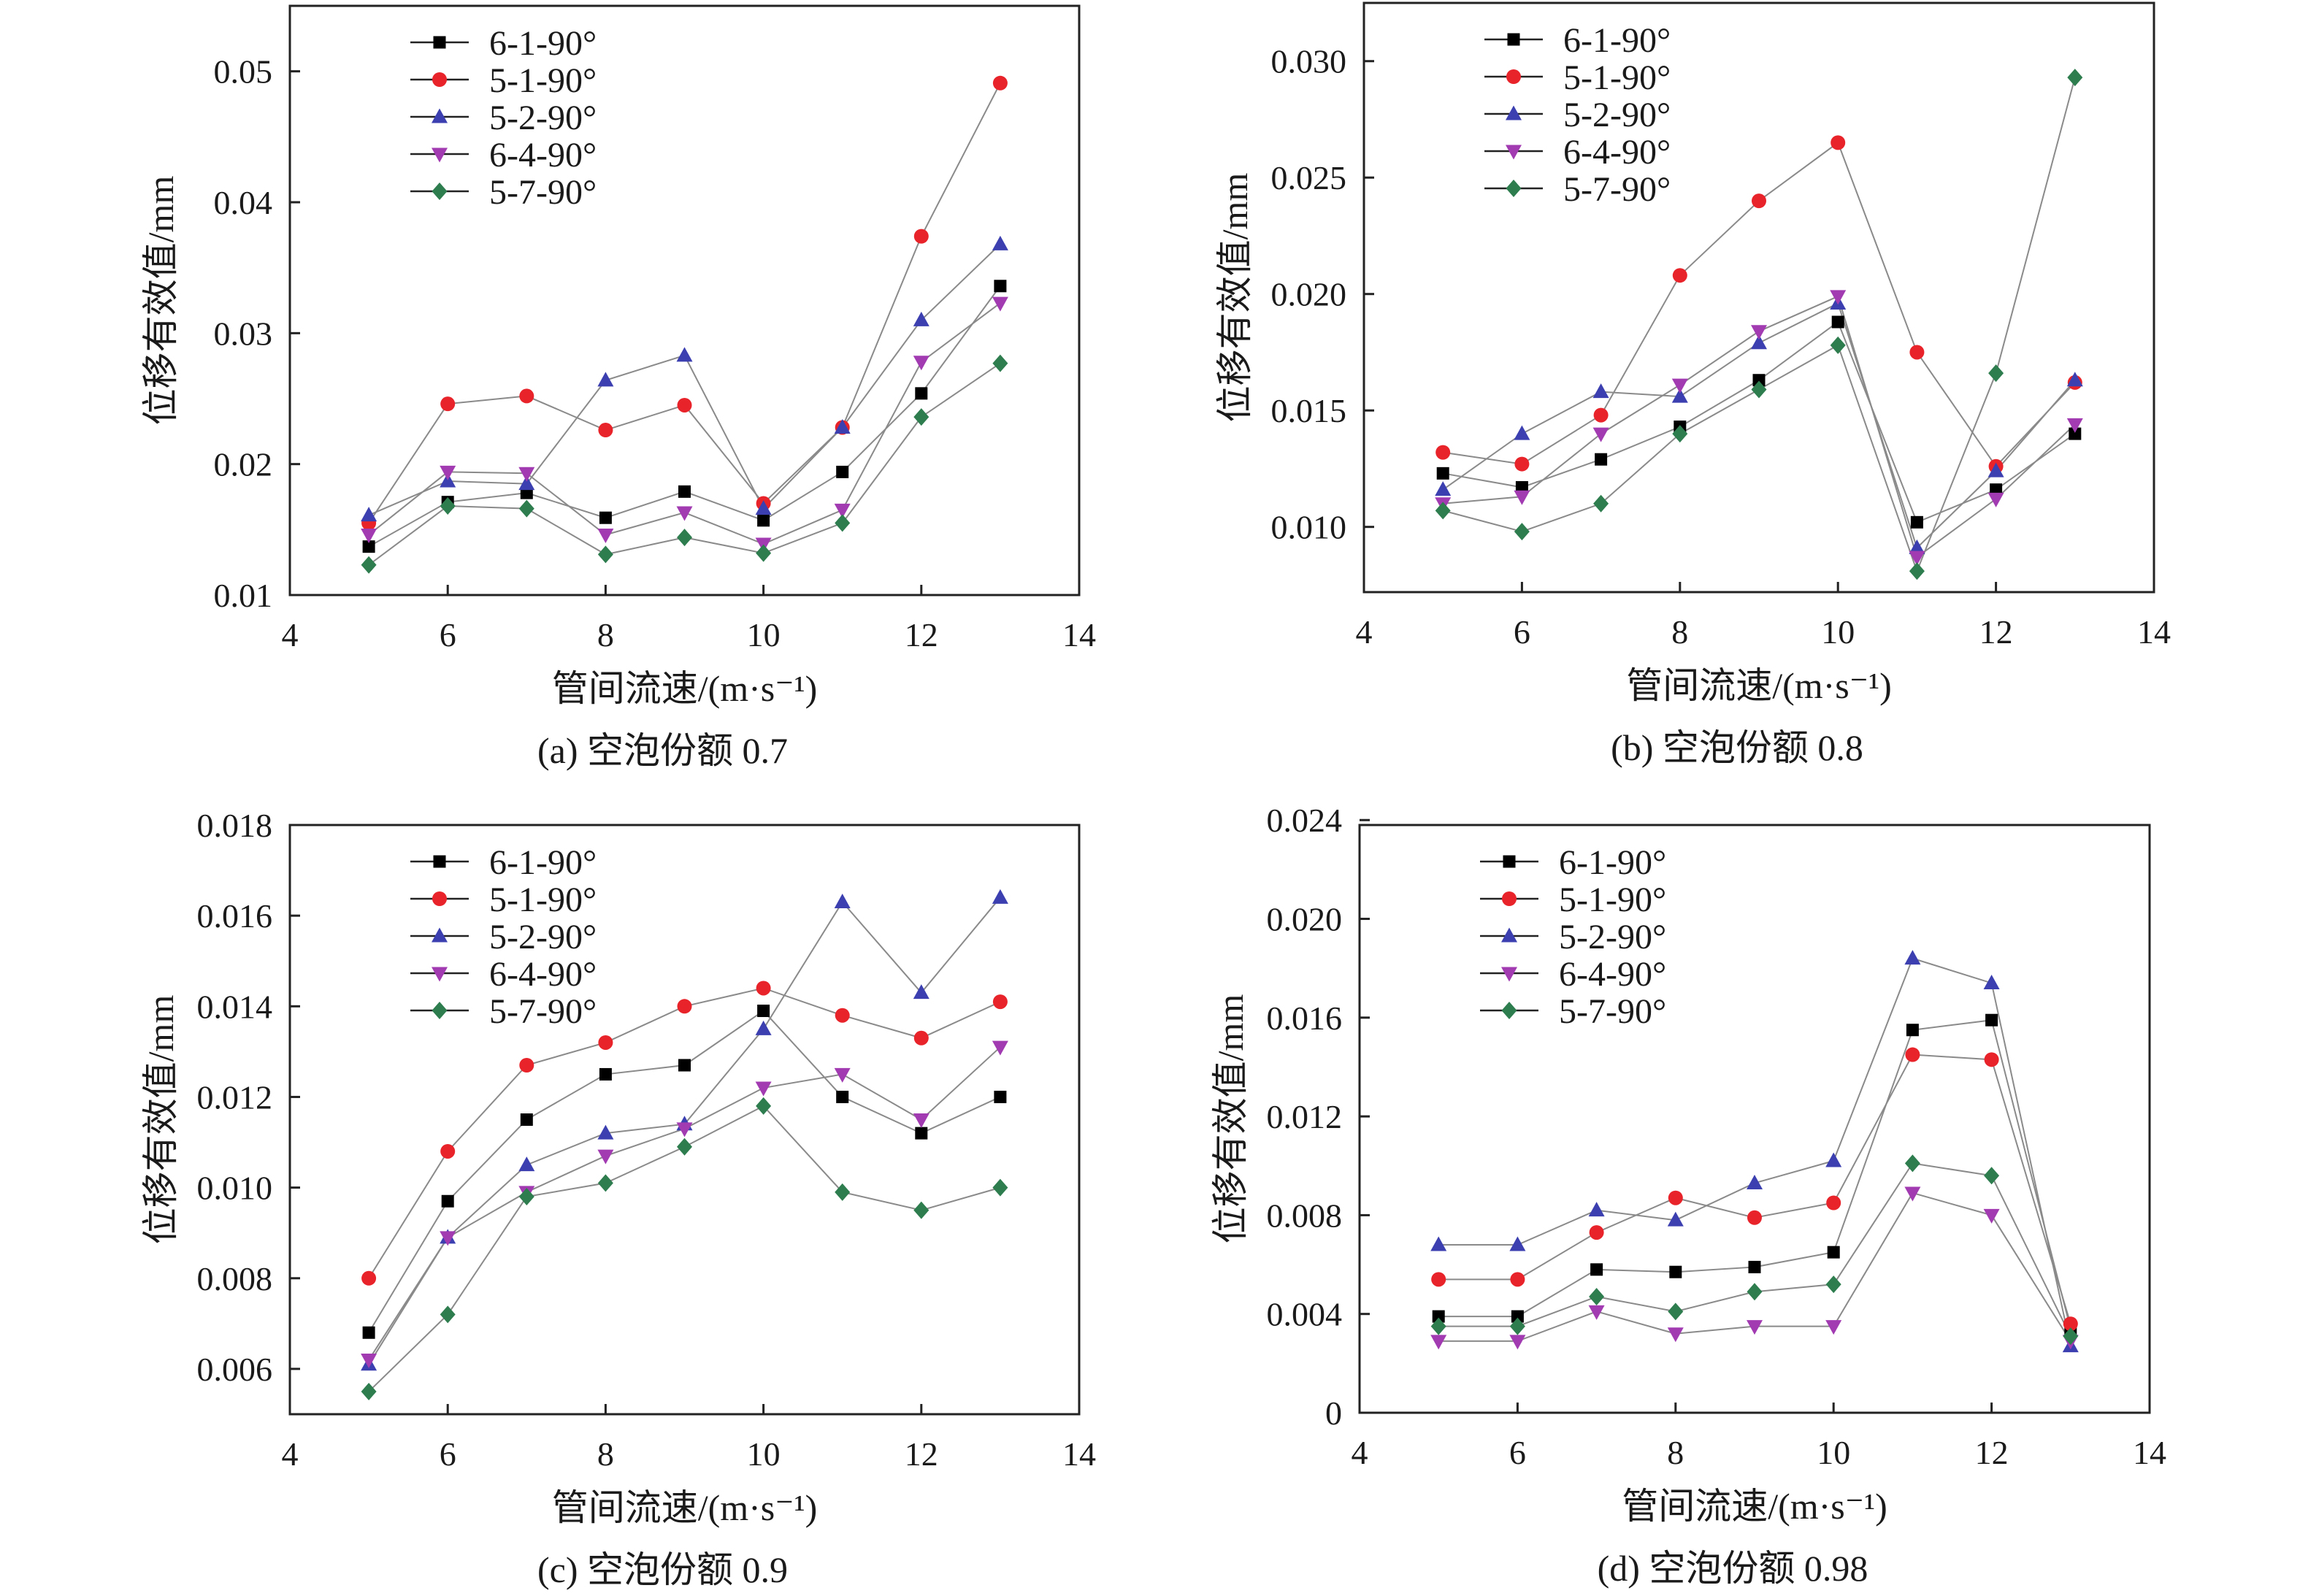 This screenshot has width=2300, height=1596. I want to click on y-tick-label: 0.008, so click(235, 1278).